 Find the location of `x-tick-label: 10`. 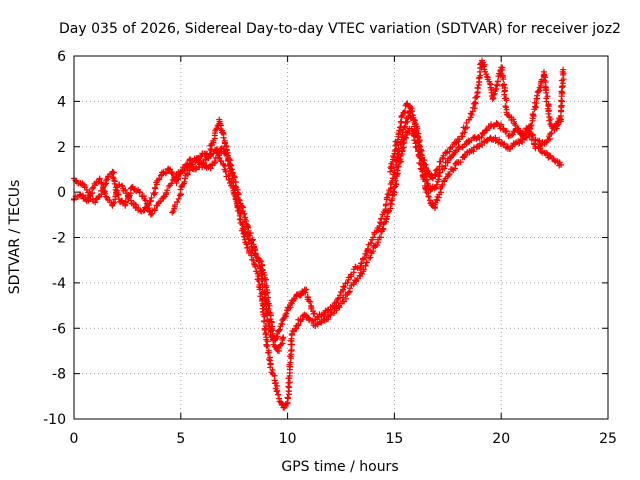

x-tick-label: 10 is located at coordinates (288, 439).